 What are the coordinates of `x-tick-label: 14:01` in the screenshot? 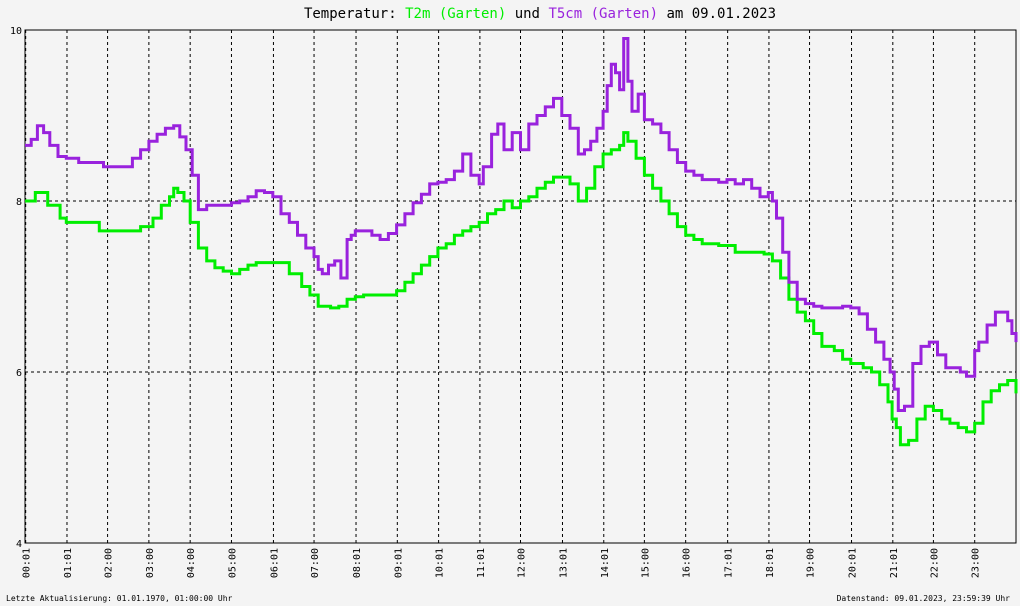 It's located at (605, 563).